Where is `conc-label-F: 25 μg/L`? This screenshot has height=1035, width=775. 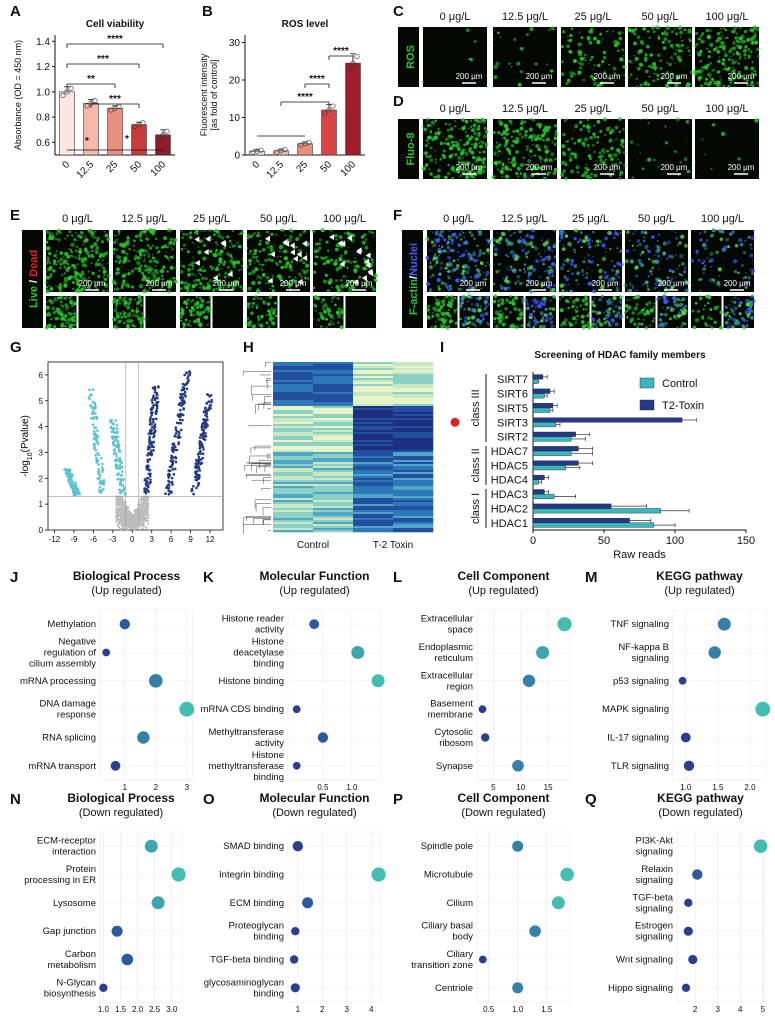
conc-label-F: 25 μg/L is located at coordinates (590, 219).